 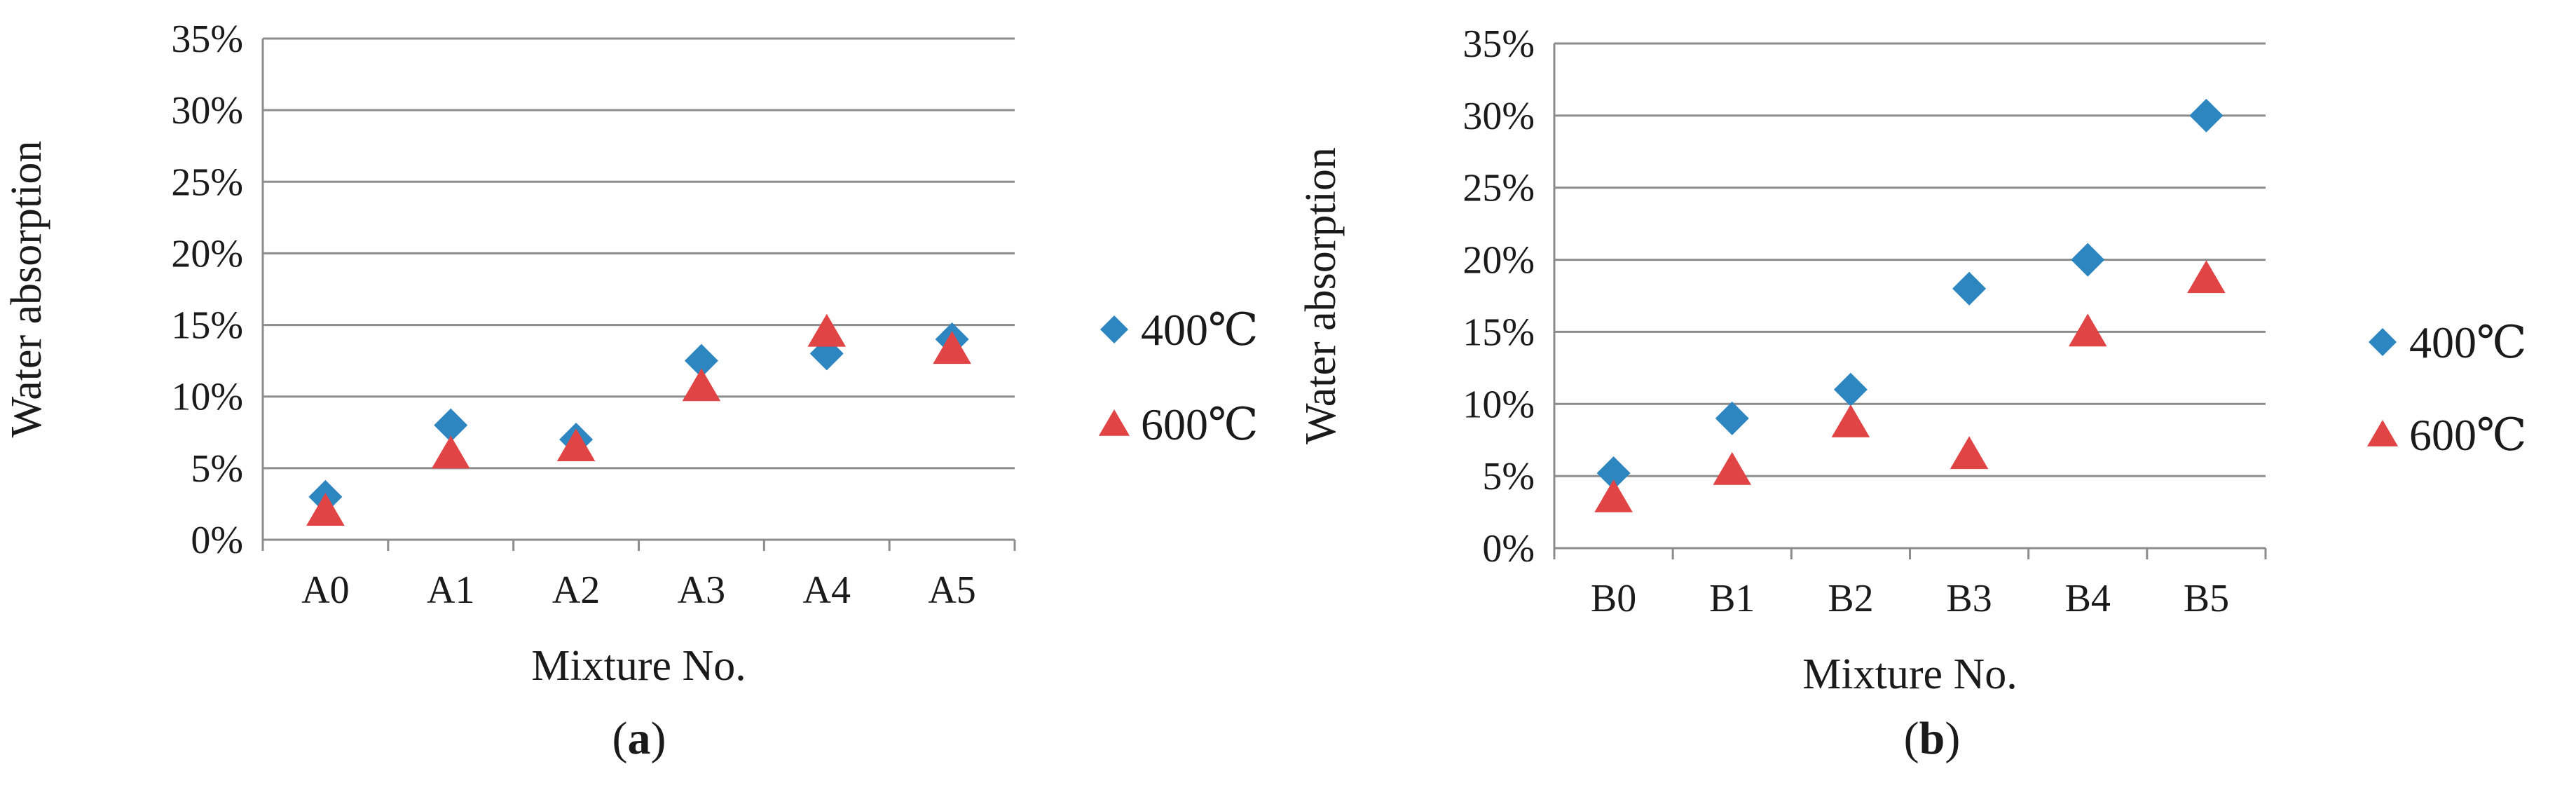 What do you see at coordinates (701, 590) in the screenshot?
I see `x-tick-label: A3` at bounding box center [701, 590].